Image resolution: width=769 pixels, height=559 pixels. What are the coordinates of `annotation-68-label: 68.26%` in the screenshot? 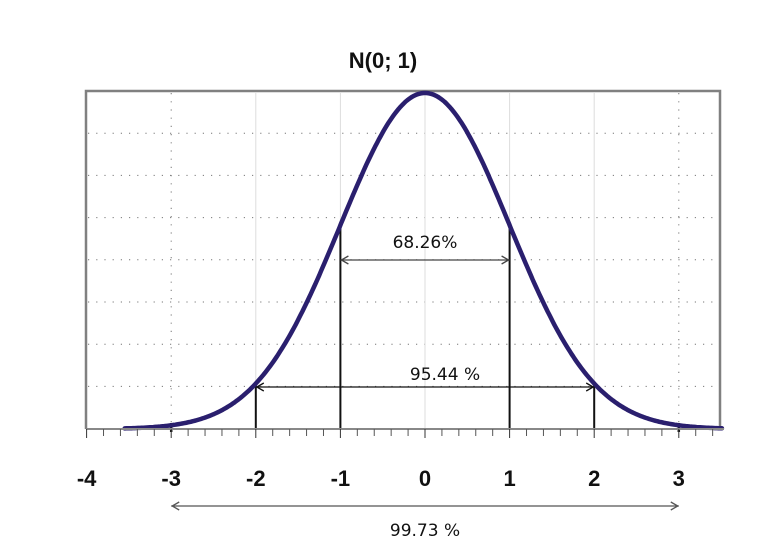 It's located at (425, 243).